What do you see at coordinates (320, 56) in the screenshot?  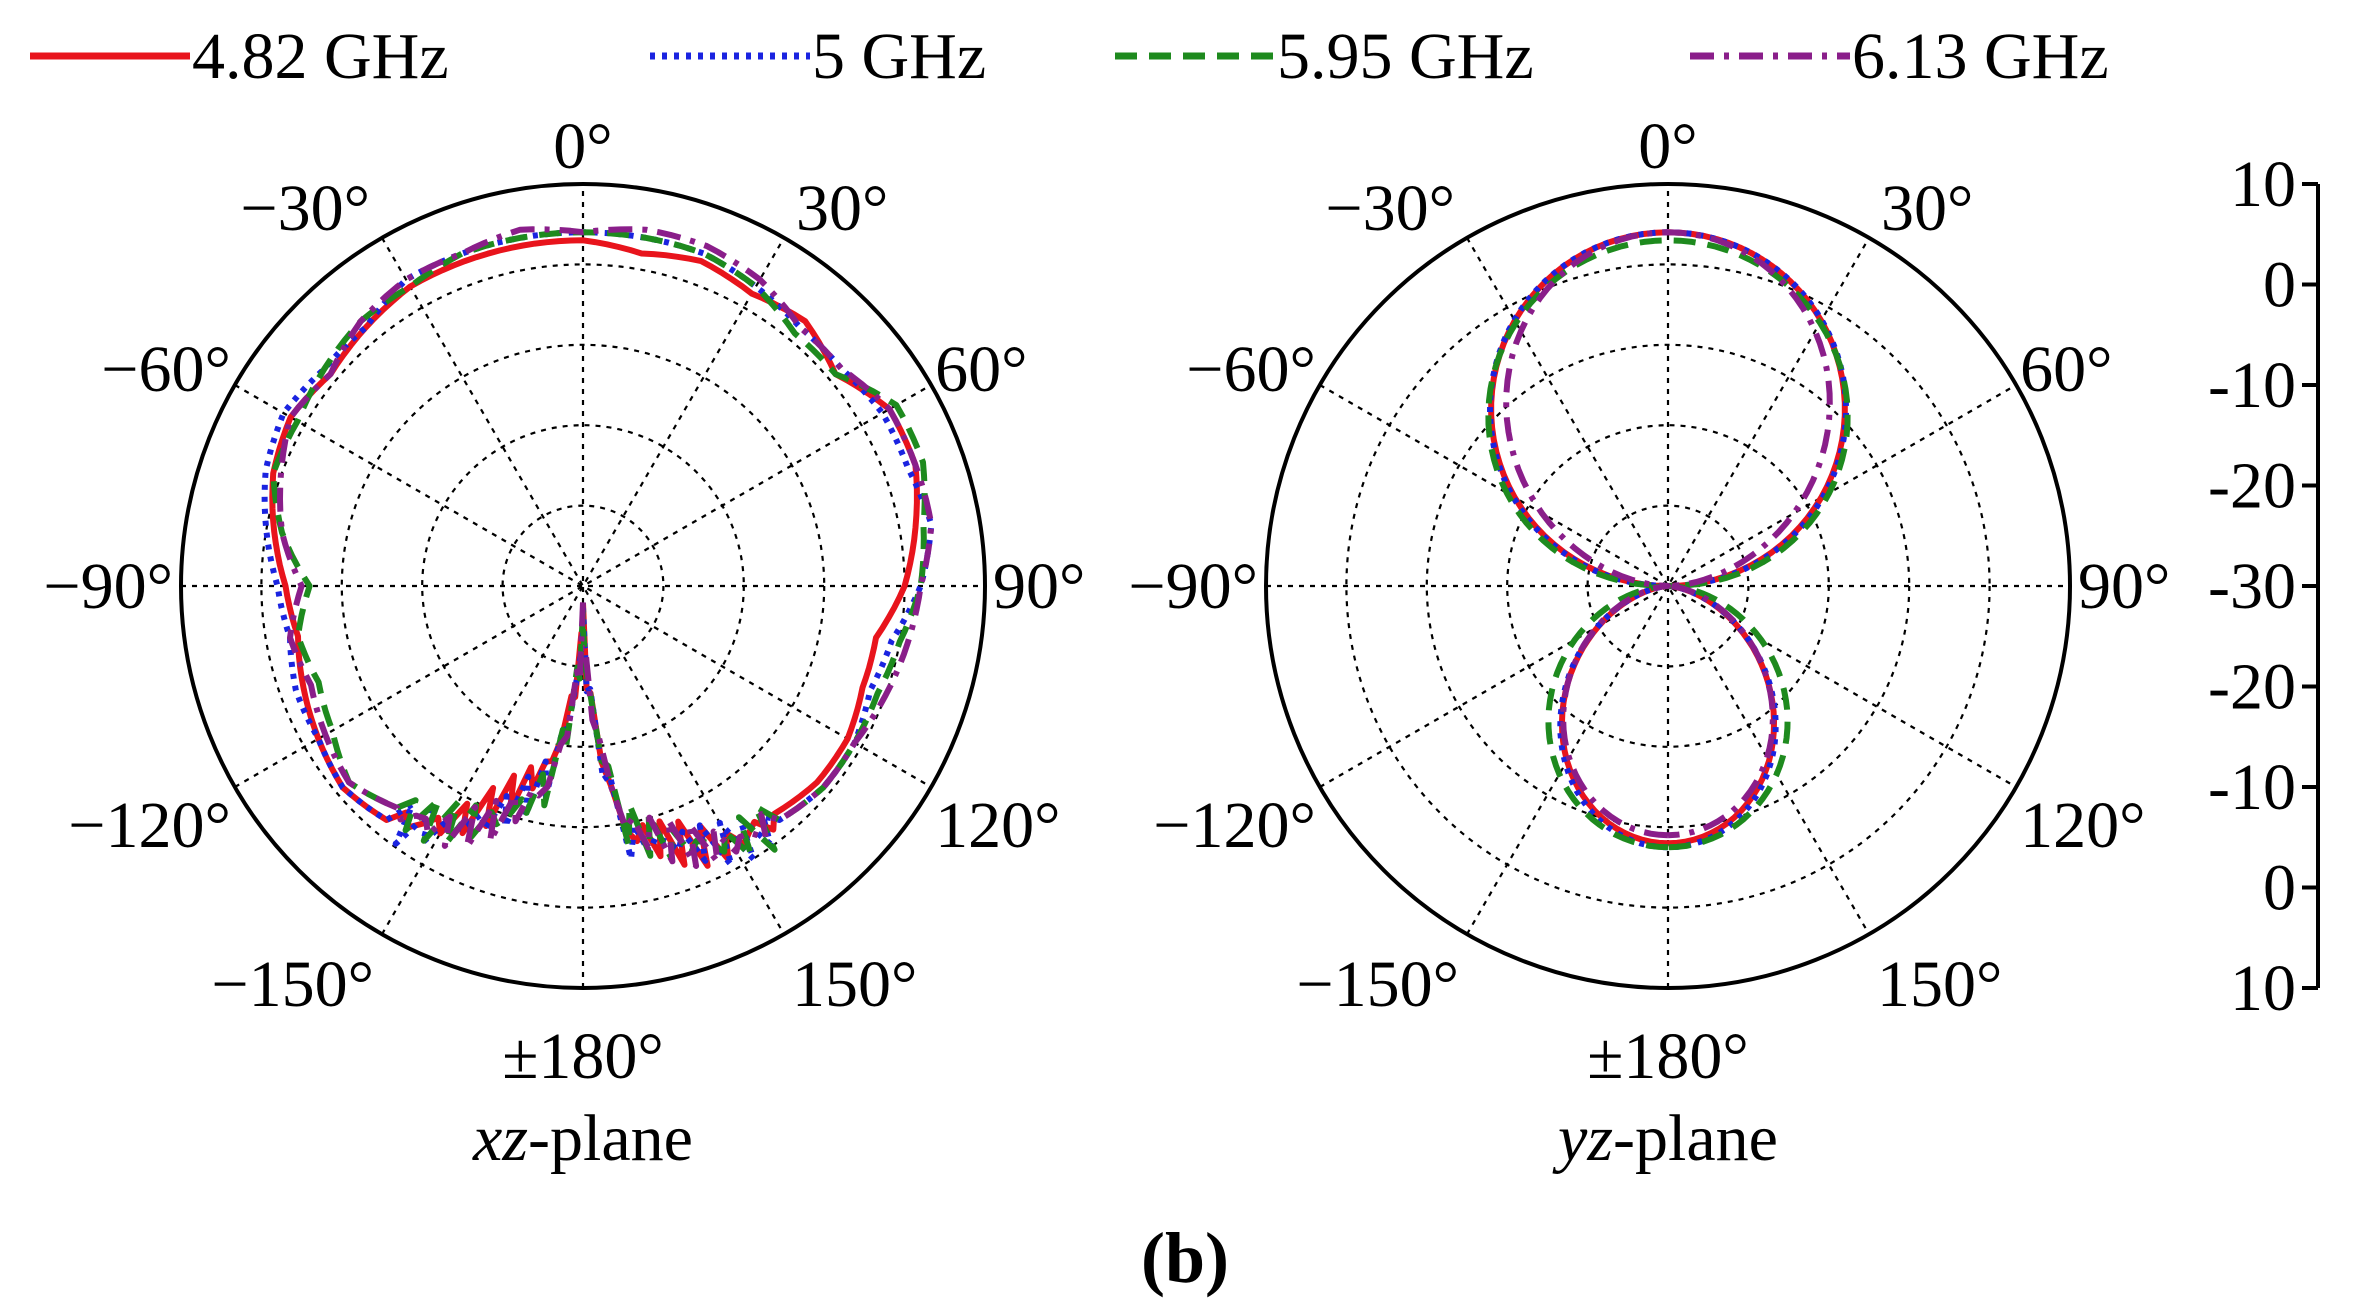 I see `legend-label-1: 4.82 GHz` at bounding box center [320, 56].